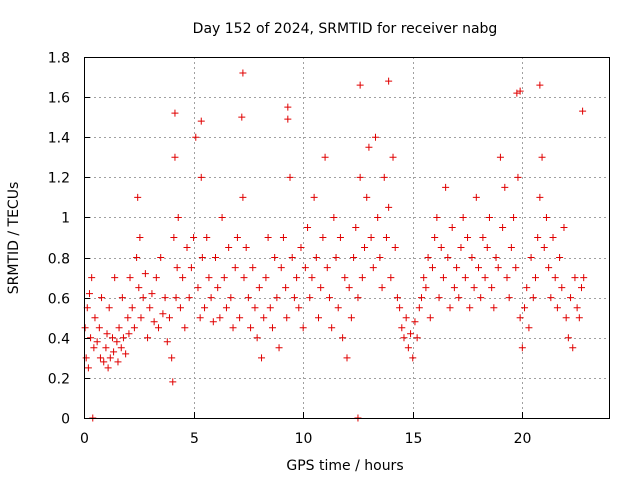 The width and height of the screenshot is (640, 480). I want to click on x-axis-label: GPS time / hours, so click(344, 466).